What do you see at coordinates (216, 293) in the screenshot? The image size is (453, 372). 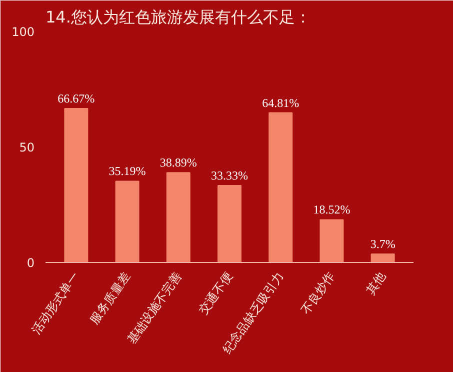 I see `x-tick-label: 交通不便` at bounding box center [216, 293].